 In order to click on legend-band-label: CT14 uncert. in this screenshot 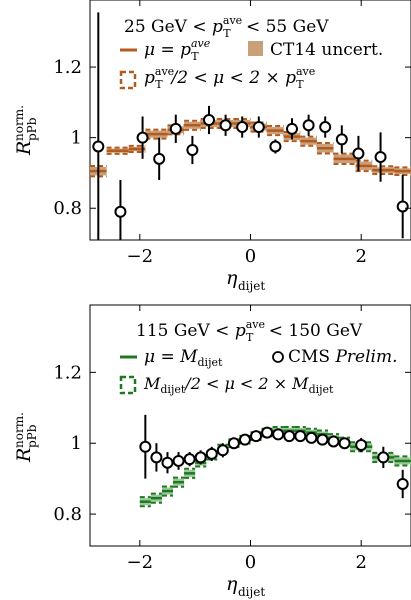, I will do `click(326, 50)`.